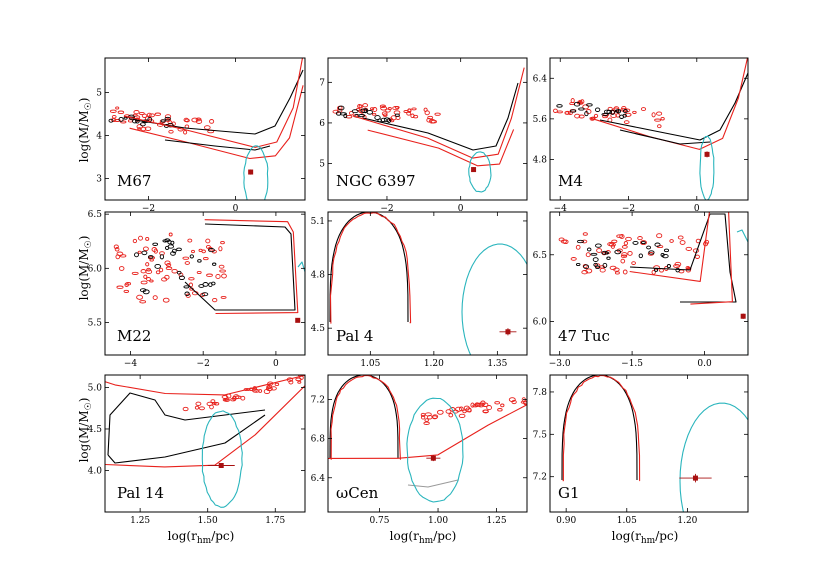 The image size is (830, 572). I want to click on panel-ngc-6397: −2 0 5 6 7 NGC 6397, so click(423, 135).